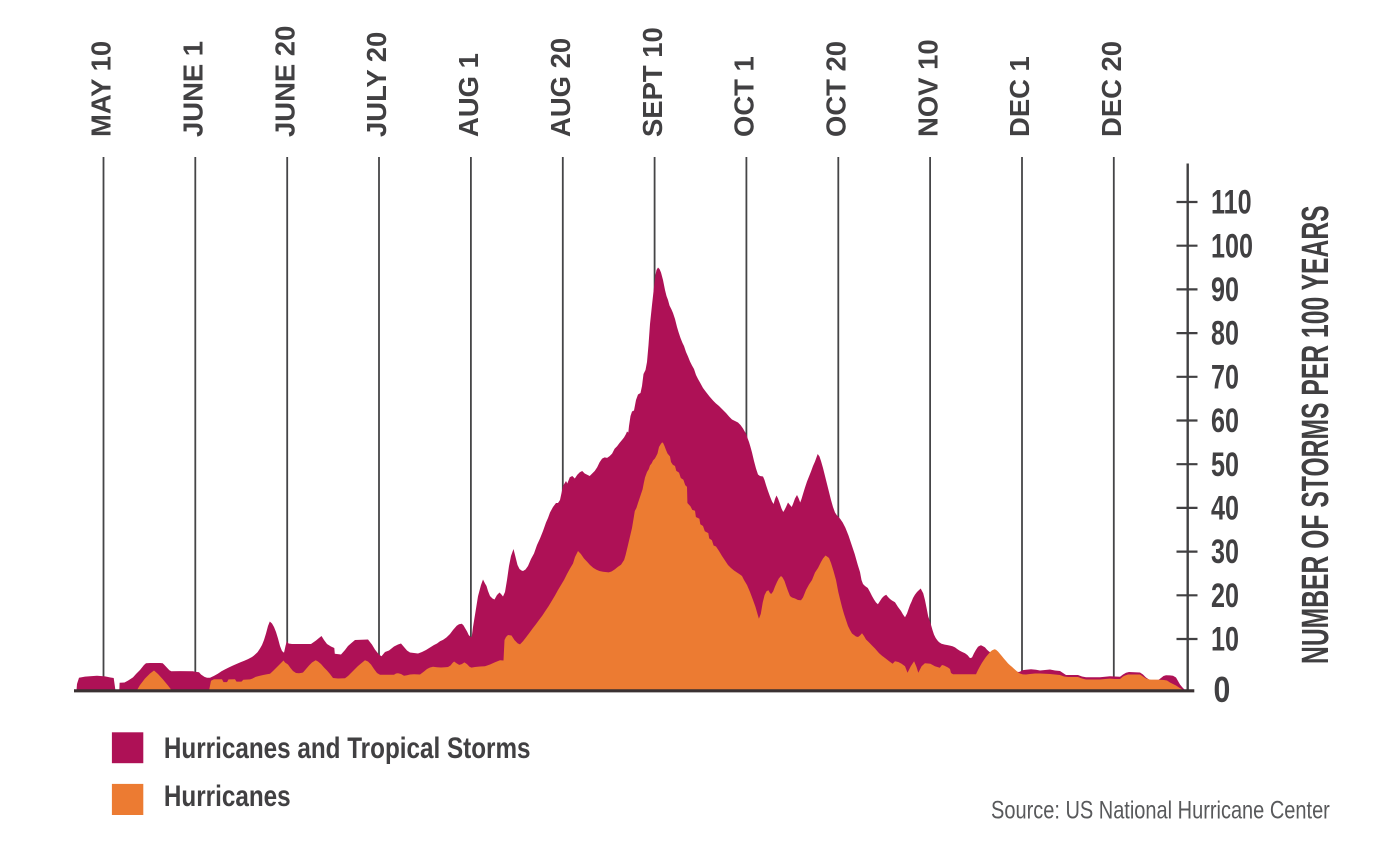 The image size is (1379, 849). What do you see at coordinates (1225, 290) in the screenshot?
I see `svg-text: 90` at bounding box center [1225, 290].